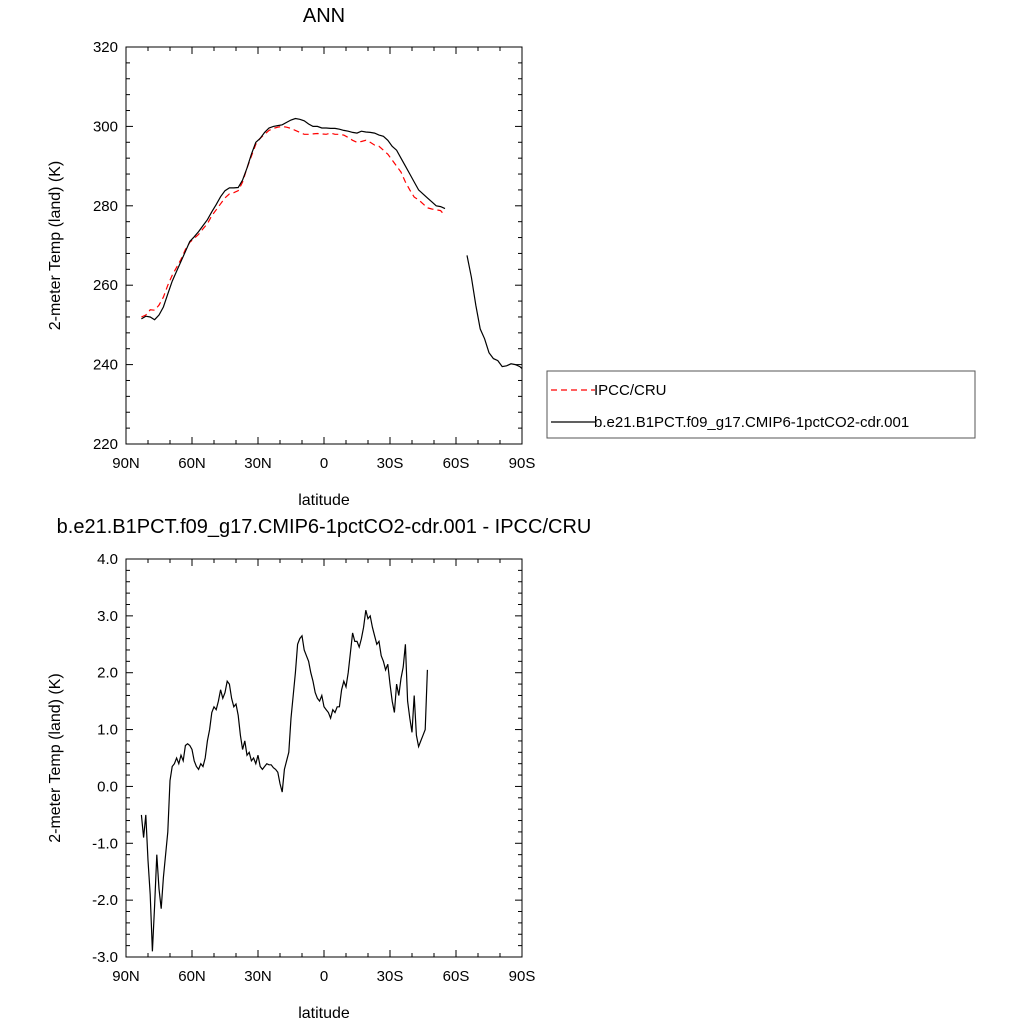  Describe the element at coordinates (105, 285) in the screenshot. I see `y-tick-label: 260` at that location.